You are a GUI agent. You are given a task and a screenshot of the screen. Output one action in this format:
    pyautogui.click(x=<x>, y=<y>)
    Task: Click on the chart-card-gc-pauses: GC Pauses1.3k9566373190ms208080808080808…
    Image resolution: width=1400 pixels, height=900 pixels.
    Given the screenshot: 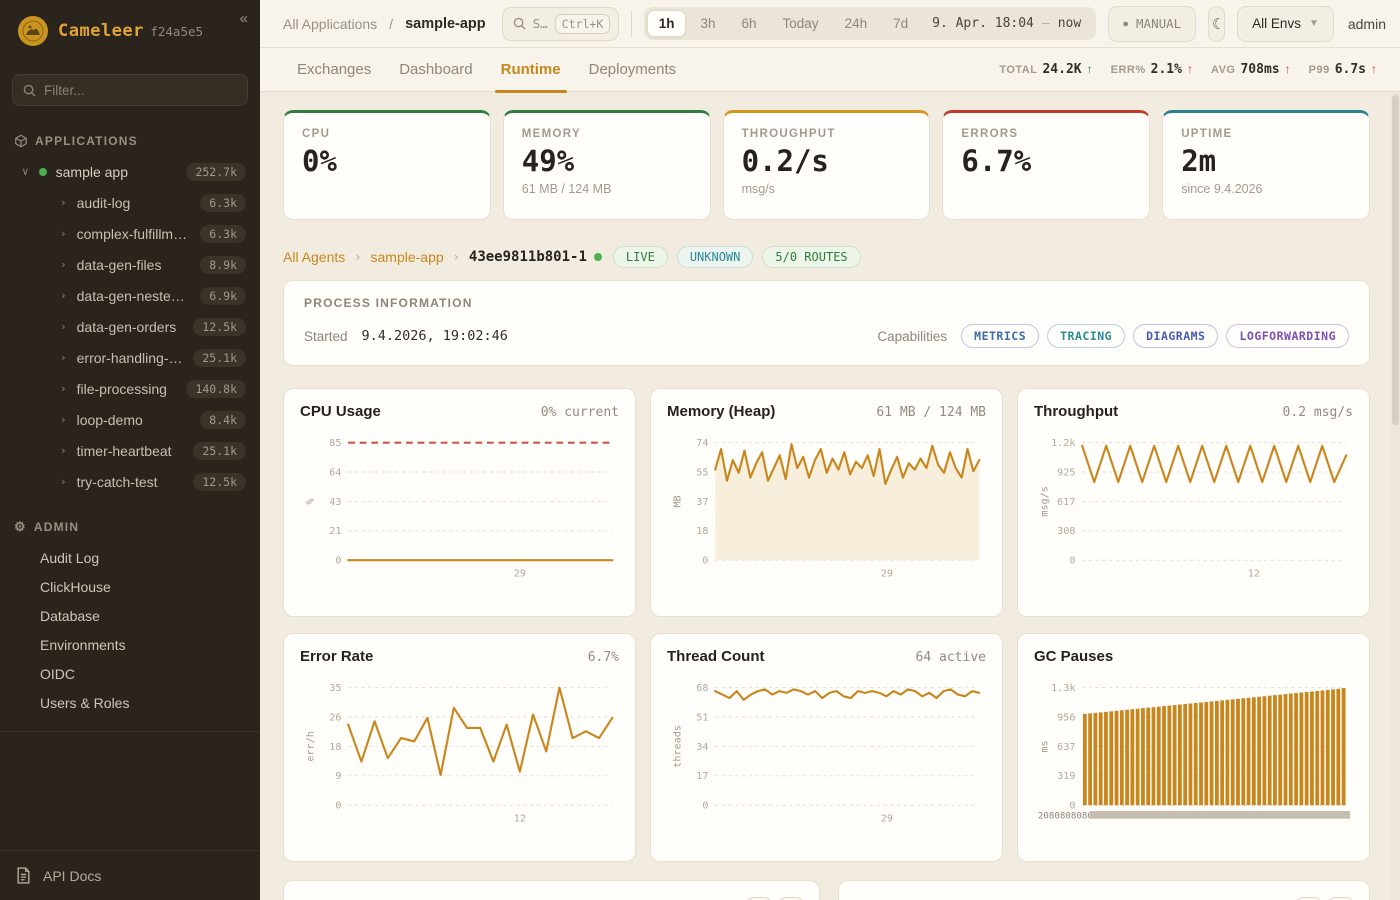 What is the action you would take?
    pyautogui.click(x=1193, y=747)
    